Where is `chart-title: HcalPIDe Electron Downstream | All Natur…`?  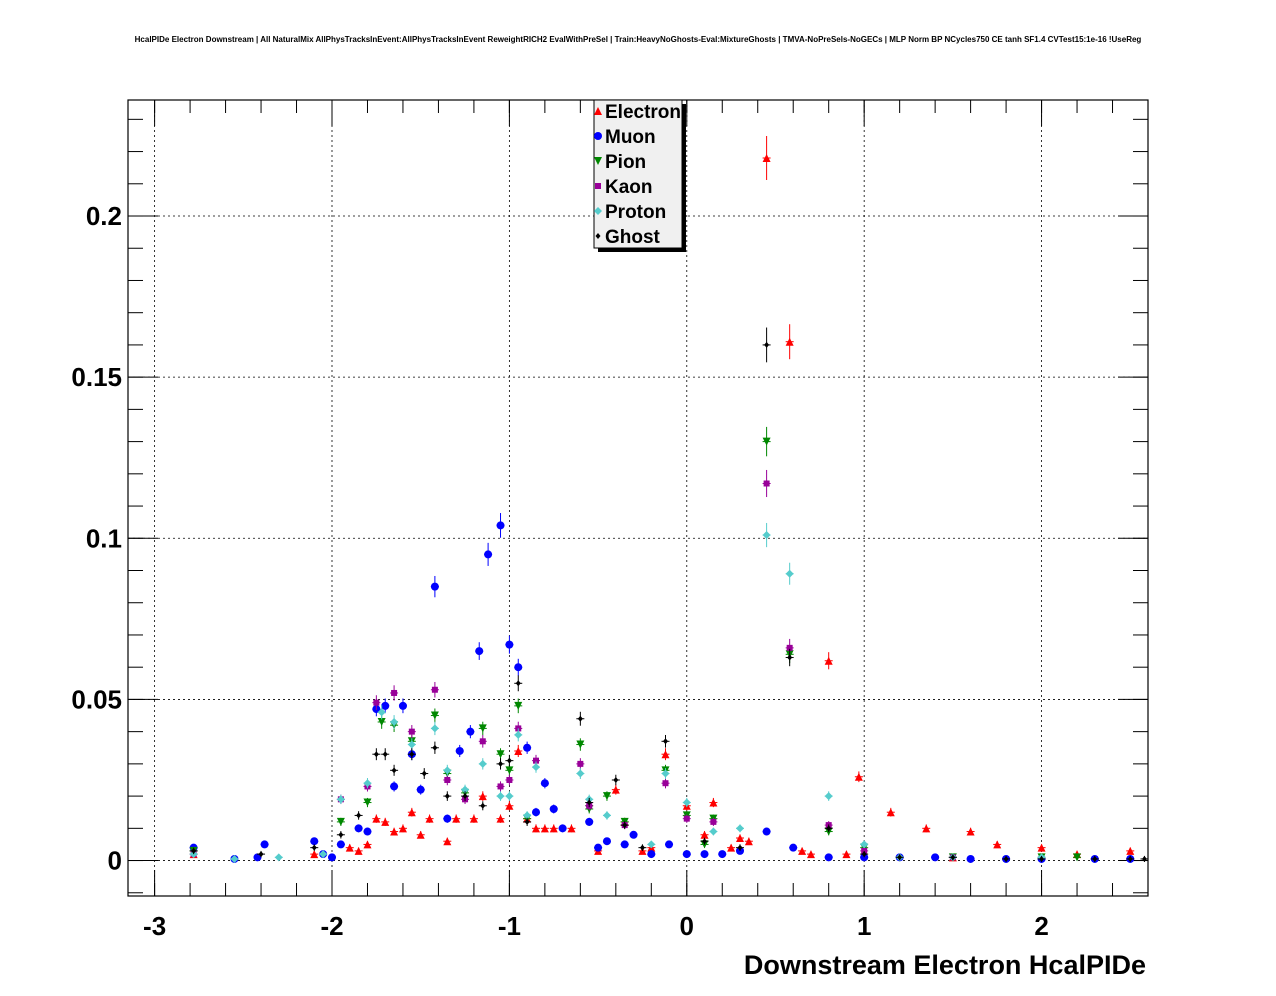
chart-title: HcalPIDe Electron Downstream | All Natur… is located at coordinates (638, 39).